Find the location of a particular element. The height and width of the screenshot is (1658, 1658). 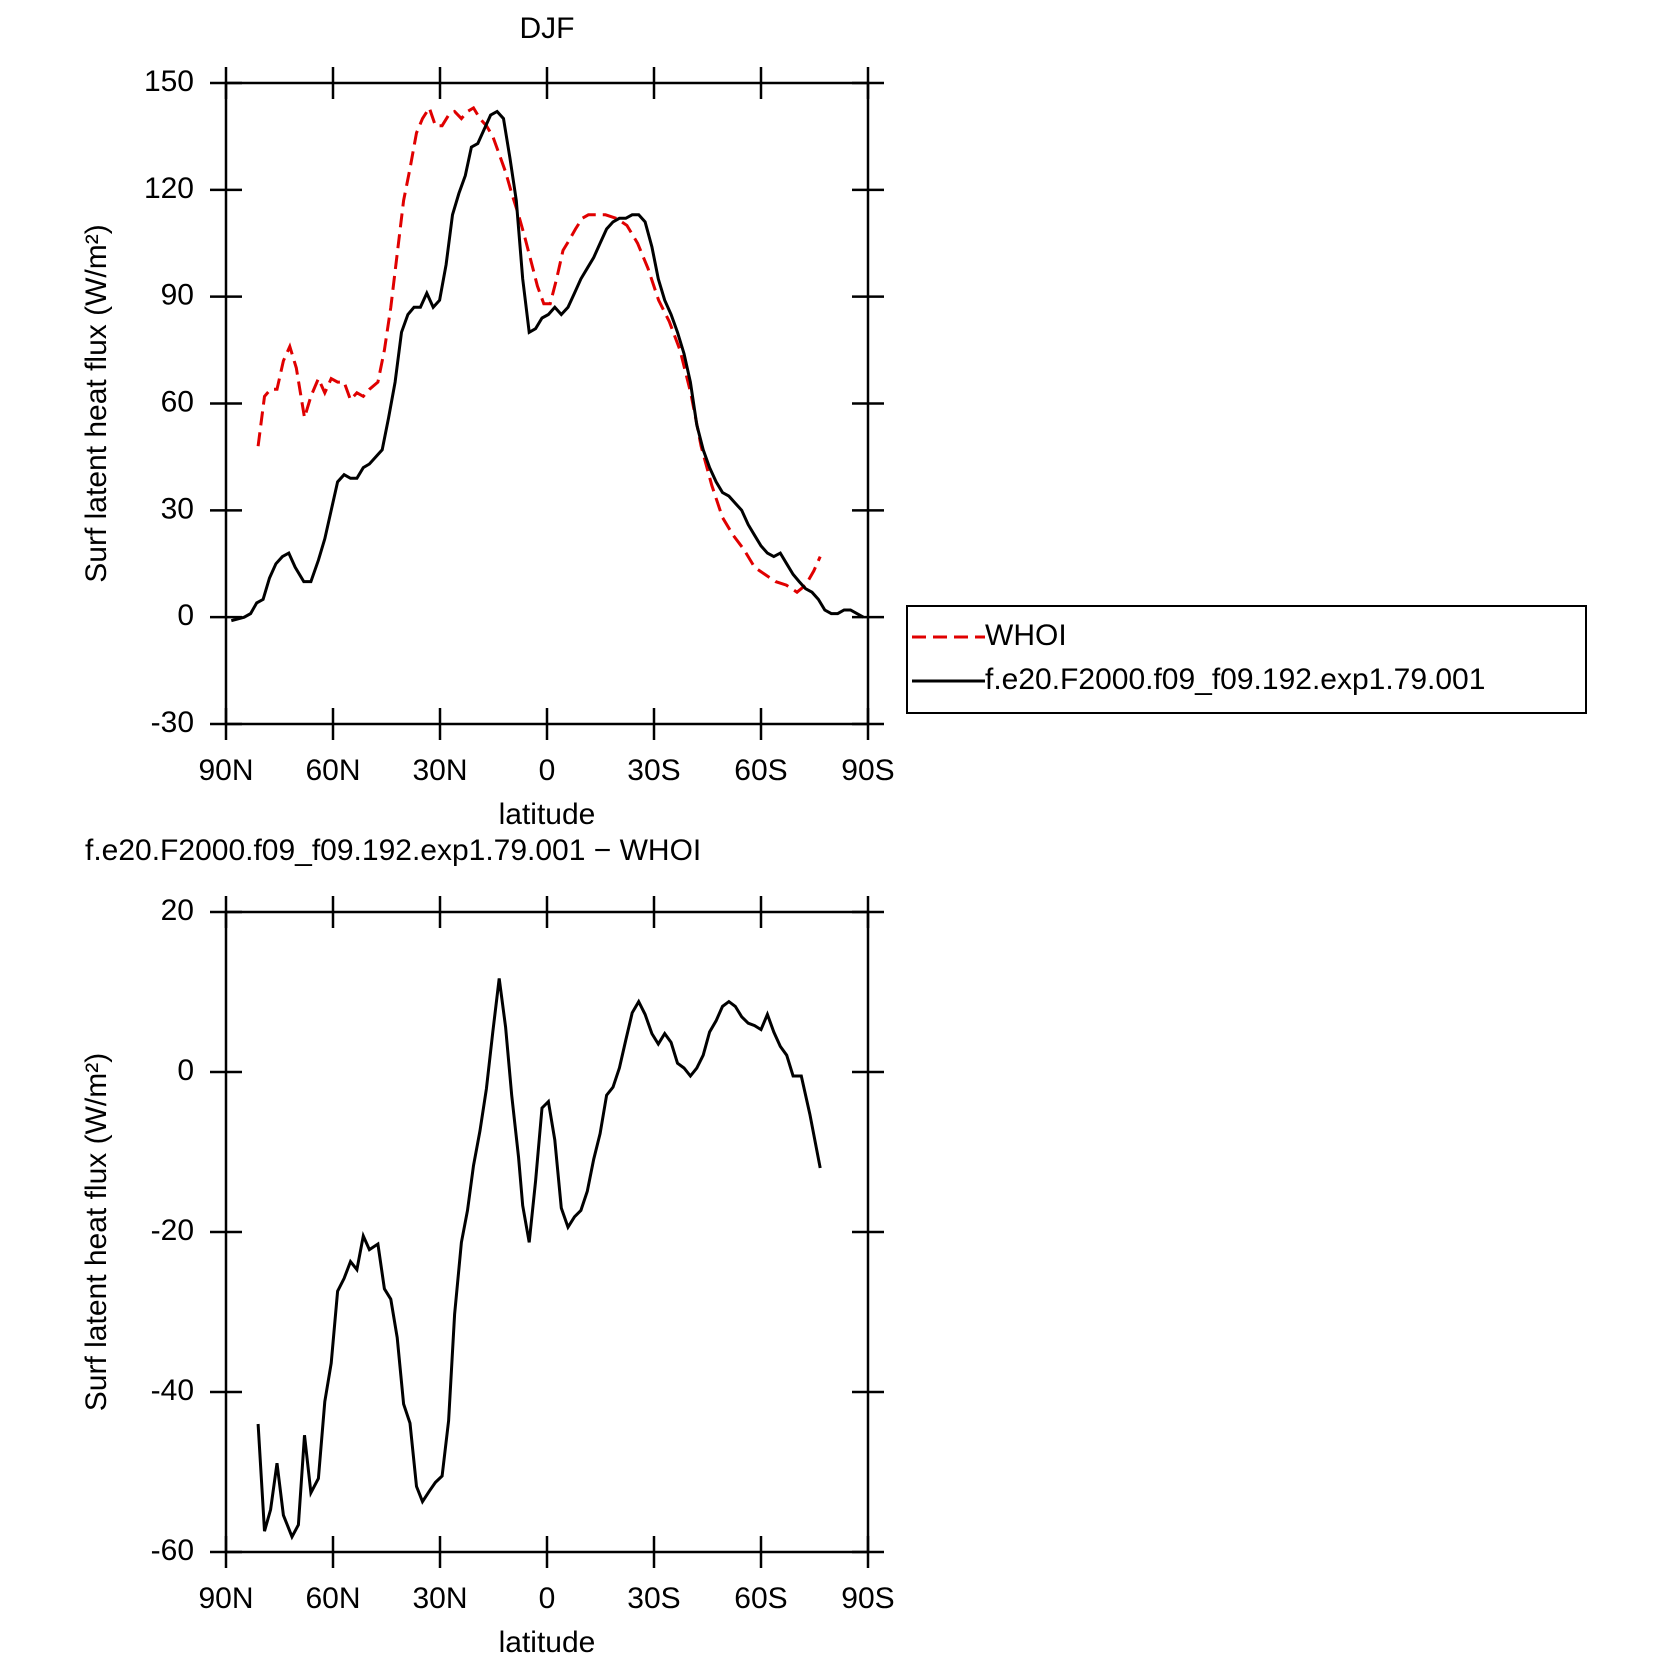

y-tick-label: 20 is located at coordinates (177, 910).